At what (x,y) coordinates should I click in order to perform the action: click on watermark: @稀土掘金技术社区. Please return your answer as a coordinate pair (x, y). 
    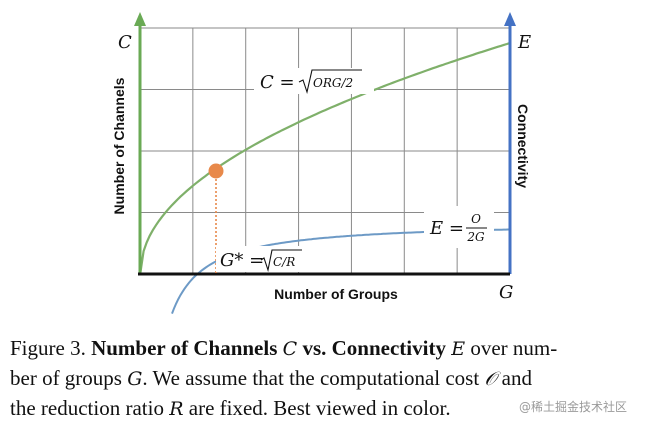
    Looking at the image, I should click on (573, 407).